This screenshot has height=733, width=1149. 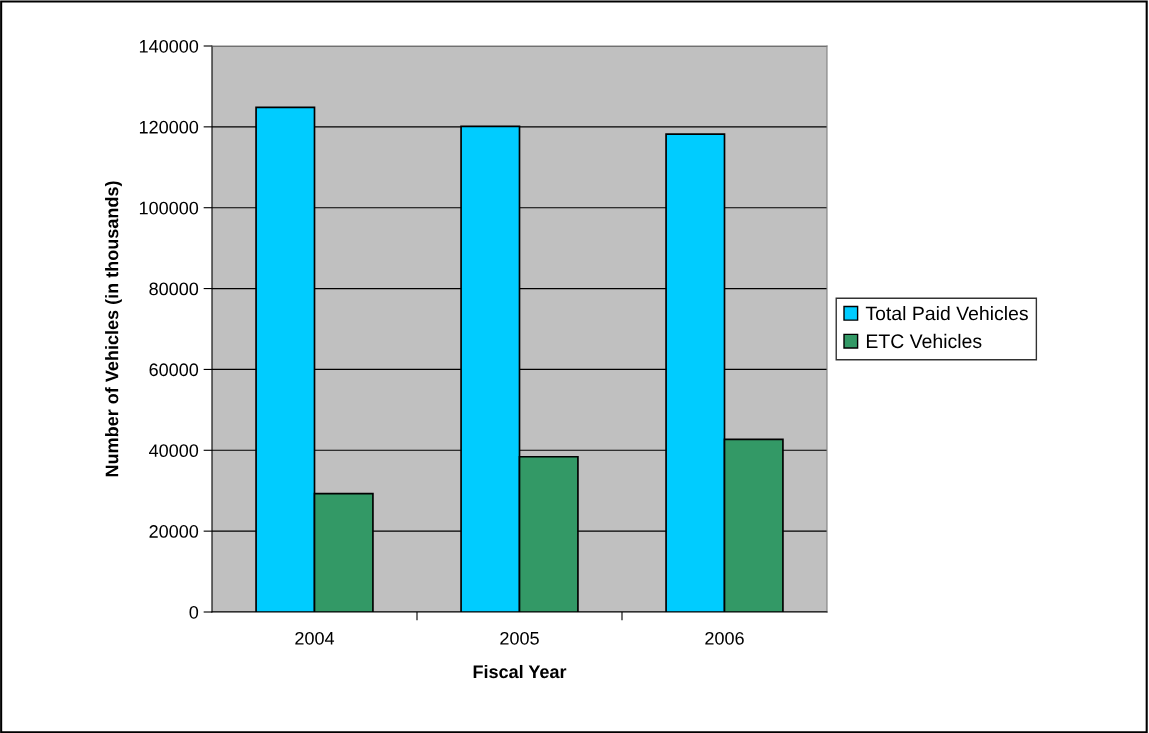 What do you see at coordinates (194, 612) in the screenshot?
I see `y-tick-label: 0` at bounding box center [194, 612].